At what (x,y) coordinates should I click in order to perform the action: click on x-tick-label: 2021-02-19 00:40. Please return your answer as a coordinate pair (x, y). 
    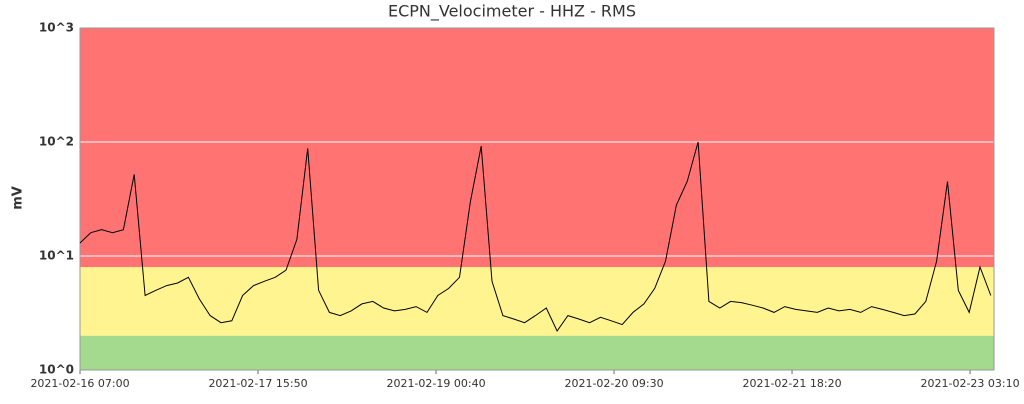
    Looking at the image, I should click on (435, 383).